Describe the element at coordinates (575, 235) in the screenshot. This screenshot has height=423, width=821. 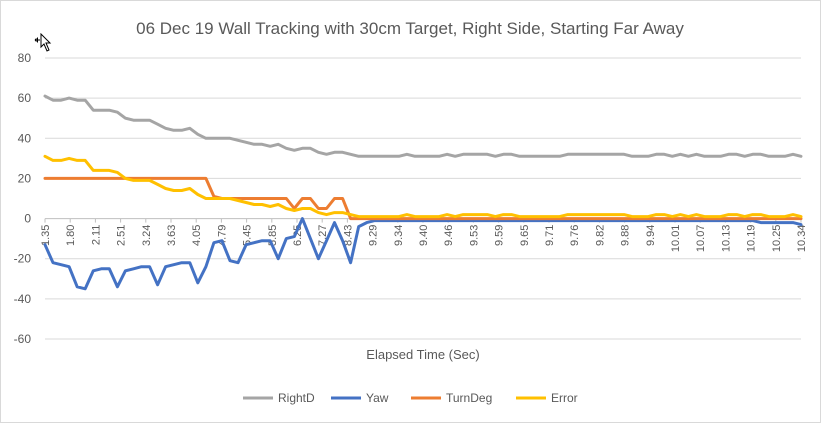
I see `x-tick-label: 9.76` at that location.